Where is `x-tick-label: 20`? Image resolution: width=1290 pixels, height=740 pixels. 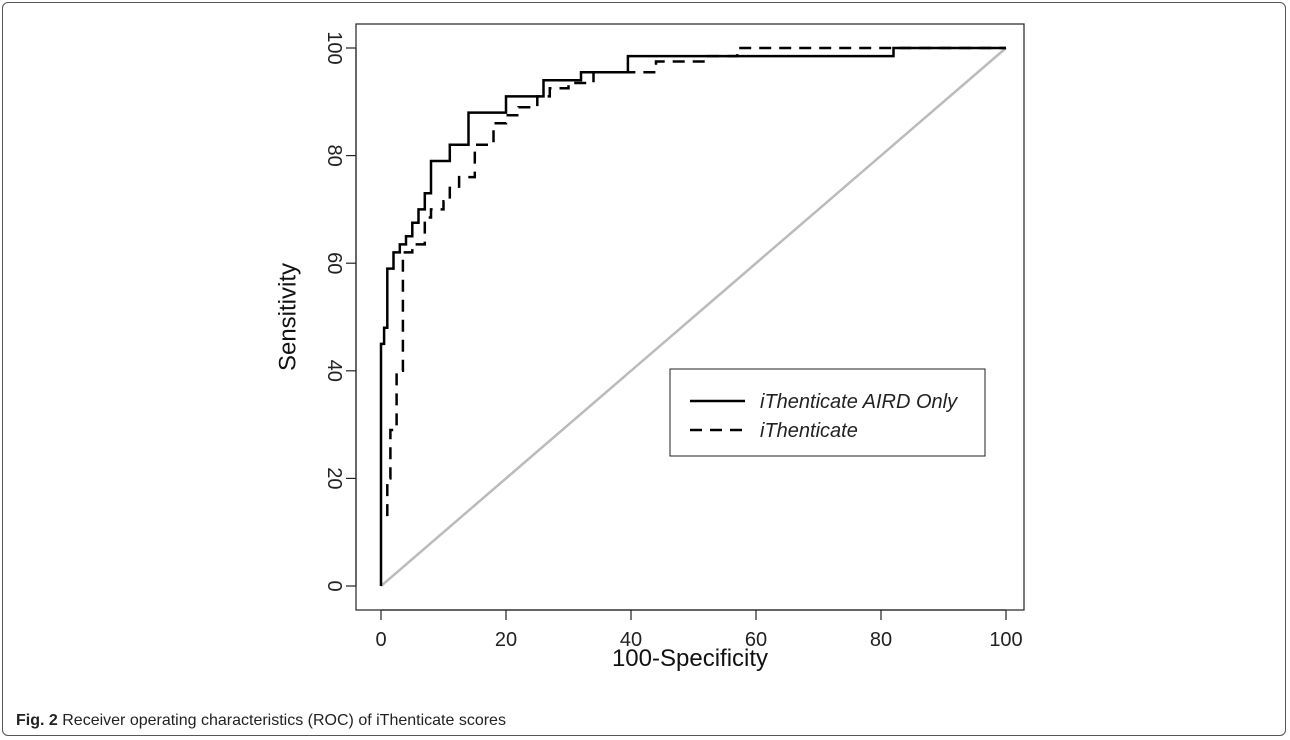
x-tick-label: 20 is located at coordinates (506, 640).